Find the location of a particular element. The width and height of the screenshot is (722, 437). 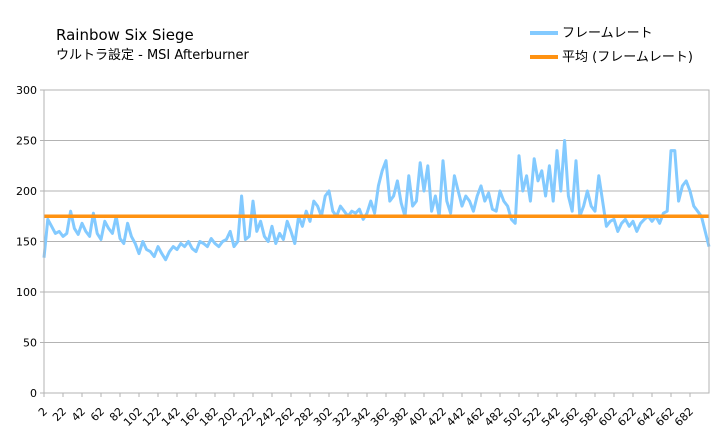

x-tick-label-602: 602 is located at coordinates (608, 417).